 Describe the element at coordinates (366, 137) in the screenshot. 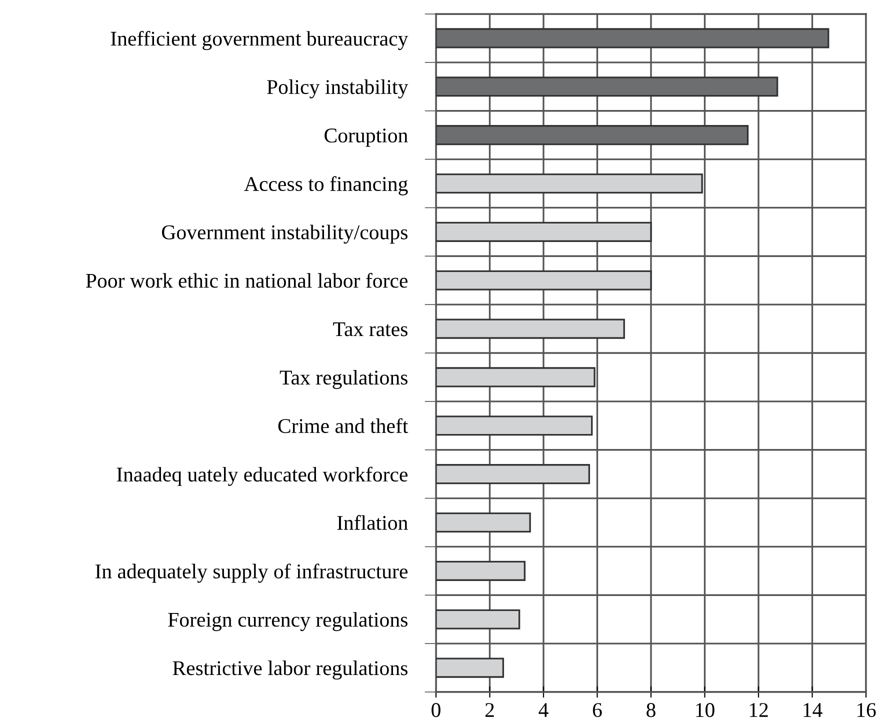

I see `y-tick-label: Coruption` at that location.